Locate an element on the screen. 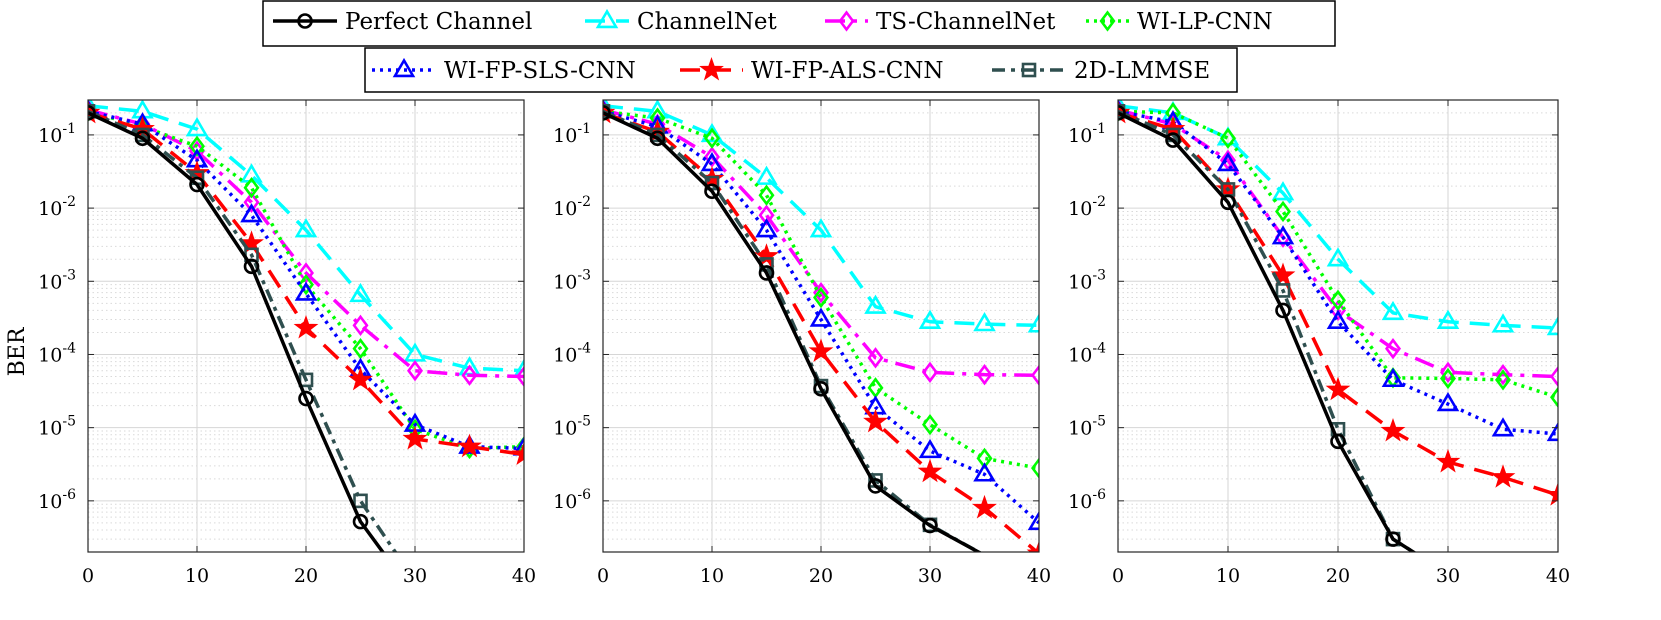 This screenshot has width=1661, height=620. y-tick-label: 10⁻⁴ is located at coordinates (1087, 353).